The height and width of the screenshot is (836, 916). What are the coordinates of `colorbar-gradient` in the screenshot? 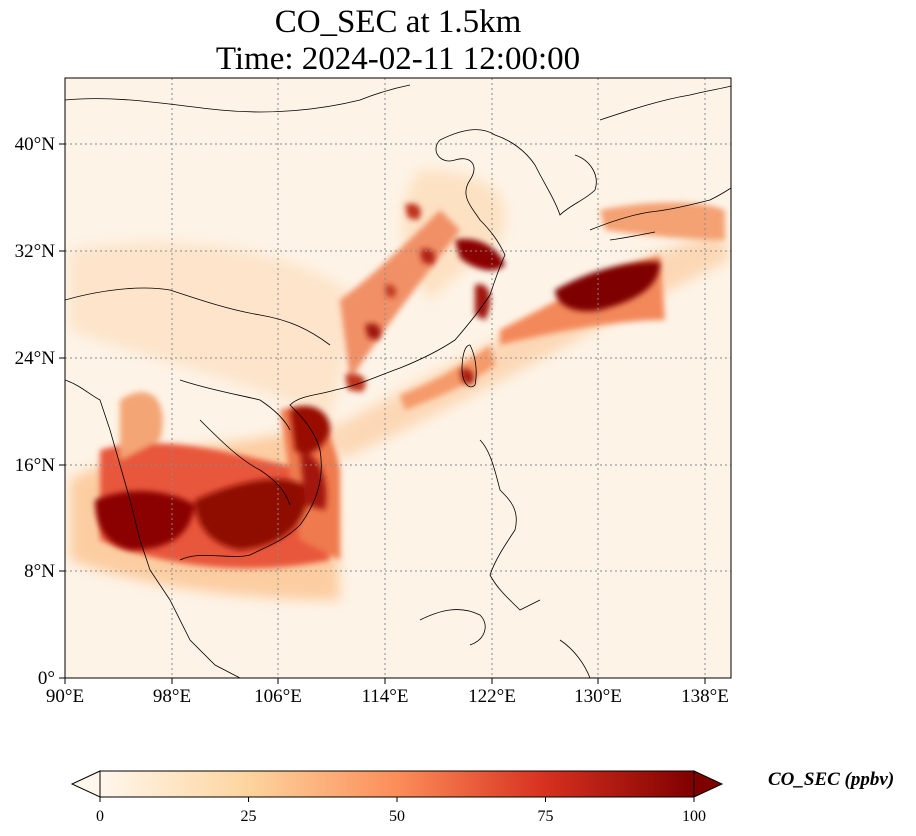 It's located at (397, 784).